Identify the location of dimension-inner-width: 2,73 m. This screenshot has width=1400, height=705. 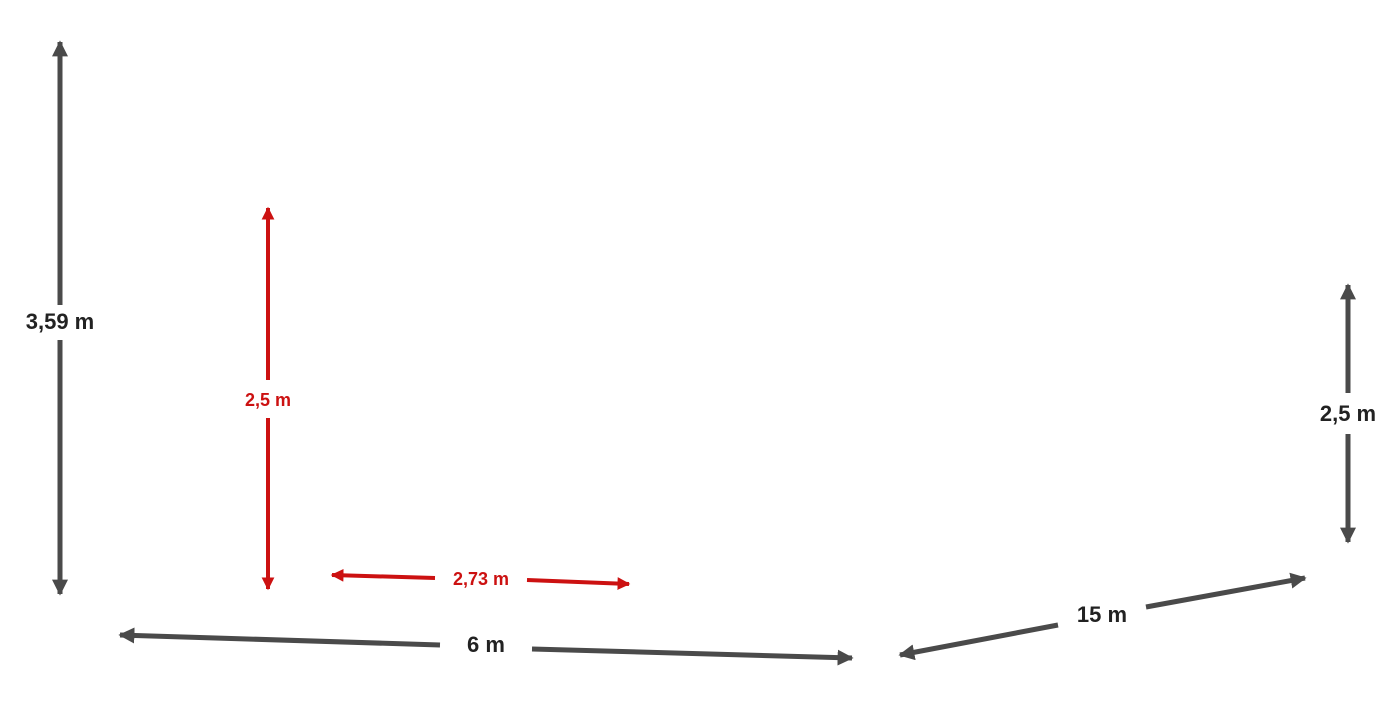
(480, 579).